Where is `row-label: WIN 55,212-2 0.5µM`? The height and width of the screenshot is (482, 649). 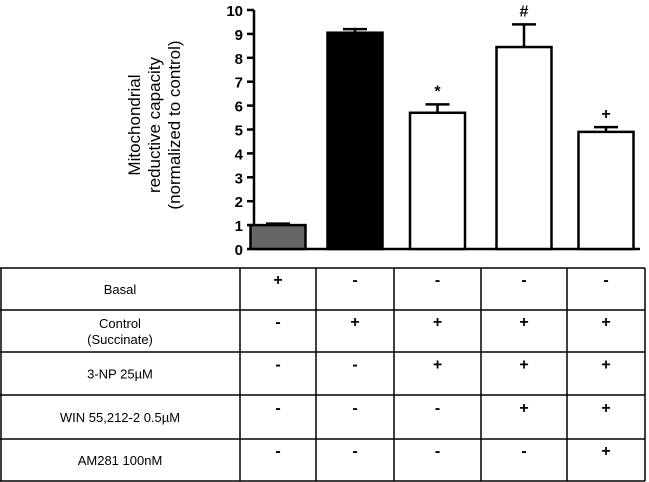 row-label: WIN 55,212-2 0.5µM is located at coordinates (120, 417).